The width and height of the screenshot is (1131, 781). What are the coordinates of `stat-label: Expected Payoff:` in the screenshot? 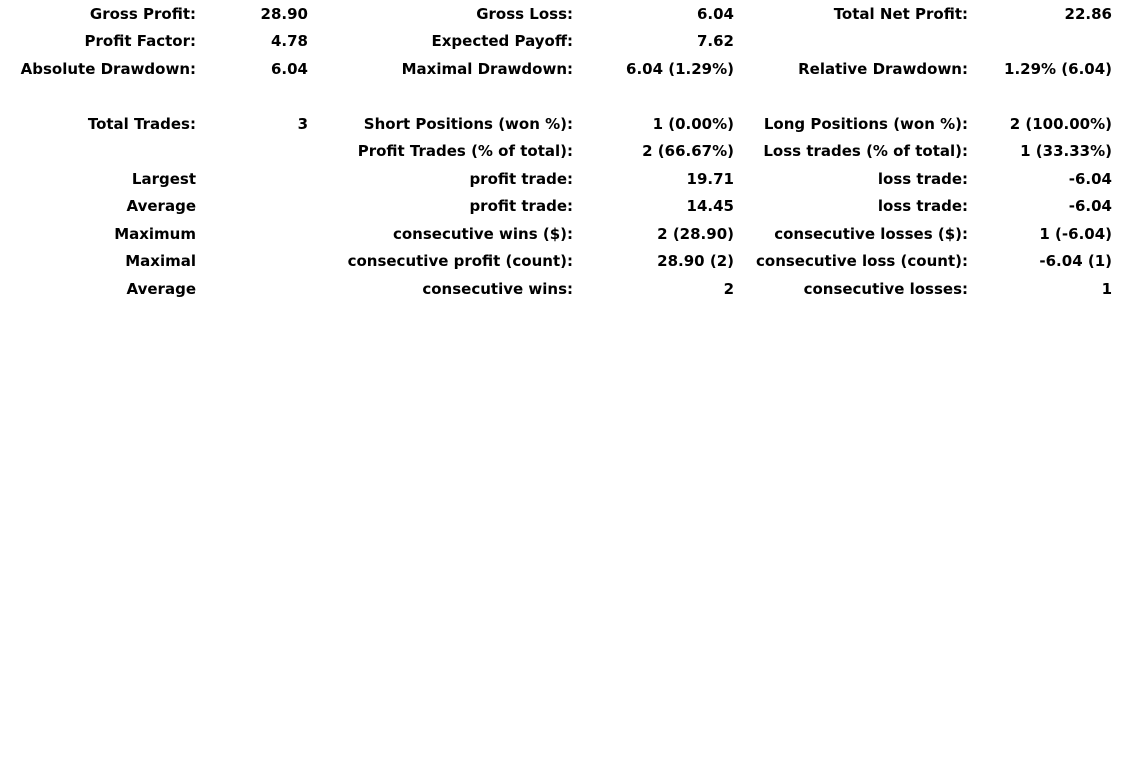 It's located at (502, 41).